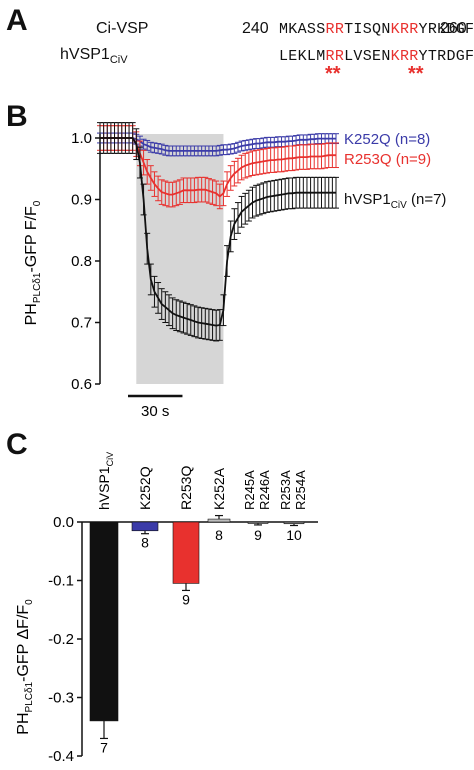  Describe the element at coordinates (285, 490) in the screenshot. I see `category-label: R253A` at that location.